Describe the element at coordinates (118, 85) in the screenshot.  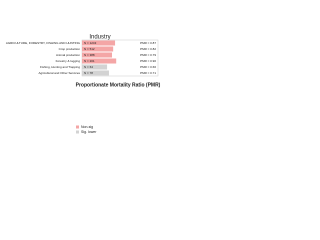
I see `x-axis-label: Proportionate Mortality Ratio (PMR)` at that location.